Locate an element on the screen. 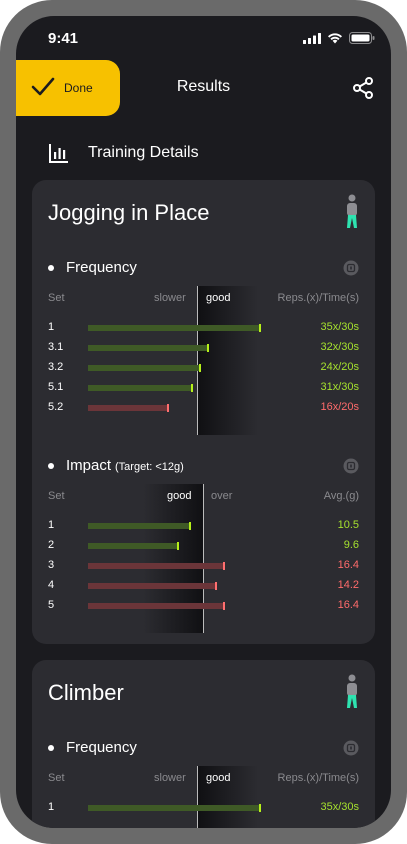 This screenshot has width=407, height=844. chart-row: 5.1 31x/30s is located at coordinates (203, 387).